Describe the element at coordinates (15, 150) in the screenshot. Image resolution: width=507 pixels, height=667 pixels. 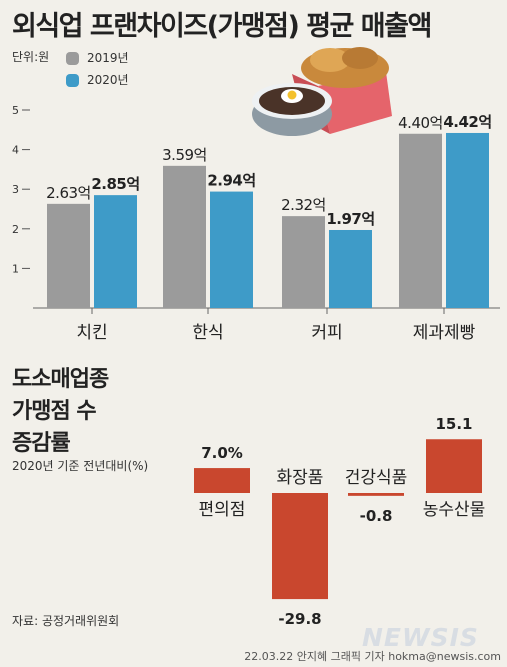
I see `y-tick-label: 4` at that location.